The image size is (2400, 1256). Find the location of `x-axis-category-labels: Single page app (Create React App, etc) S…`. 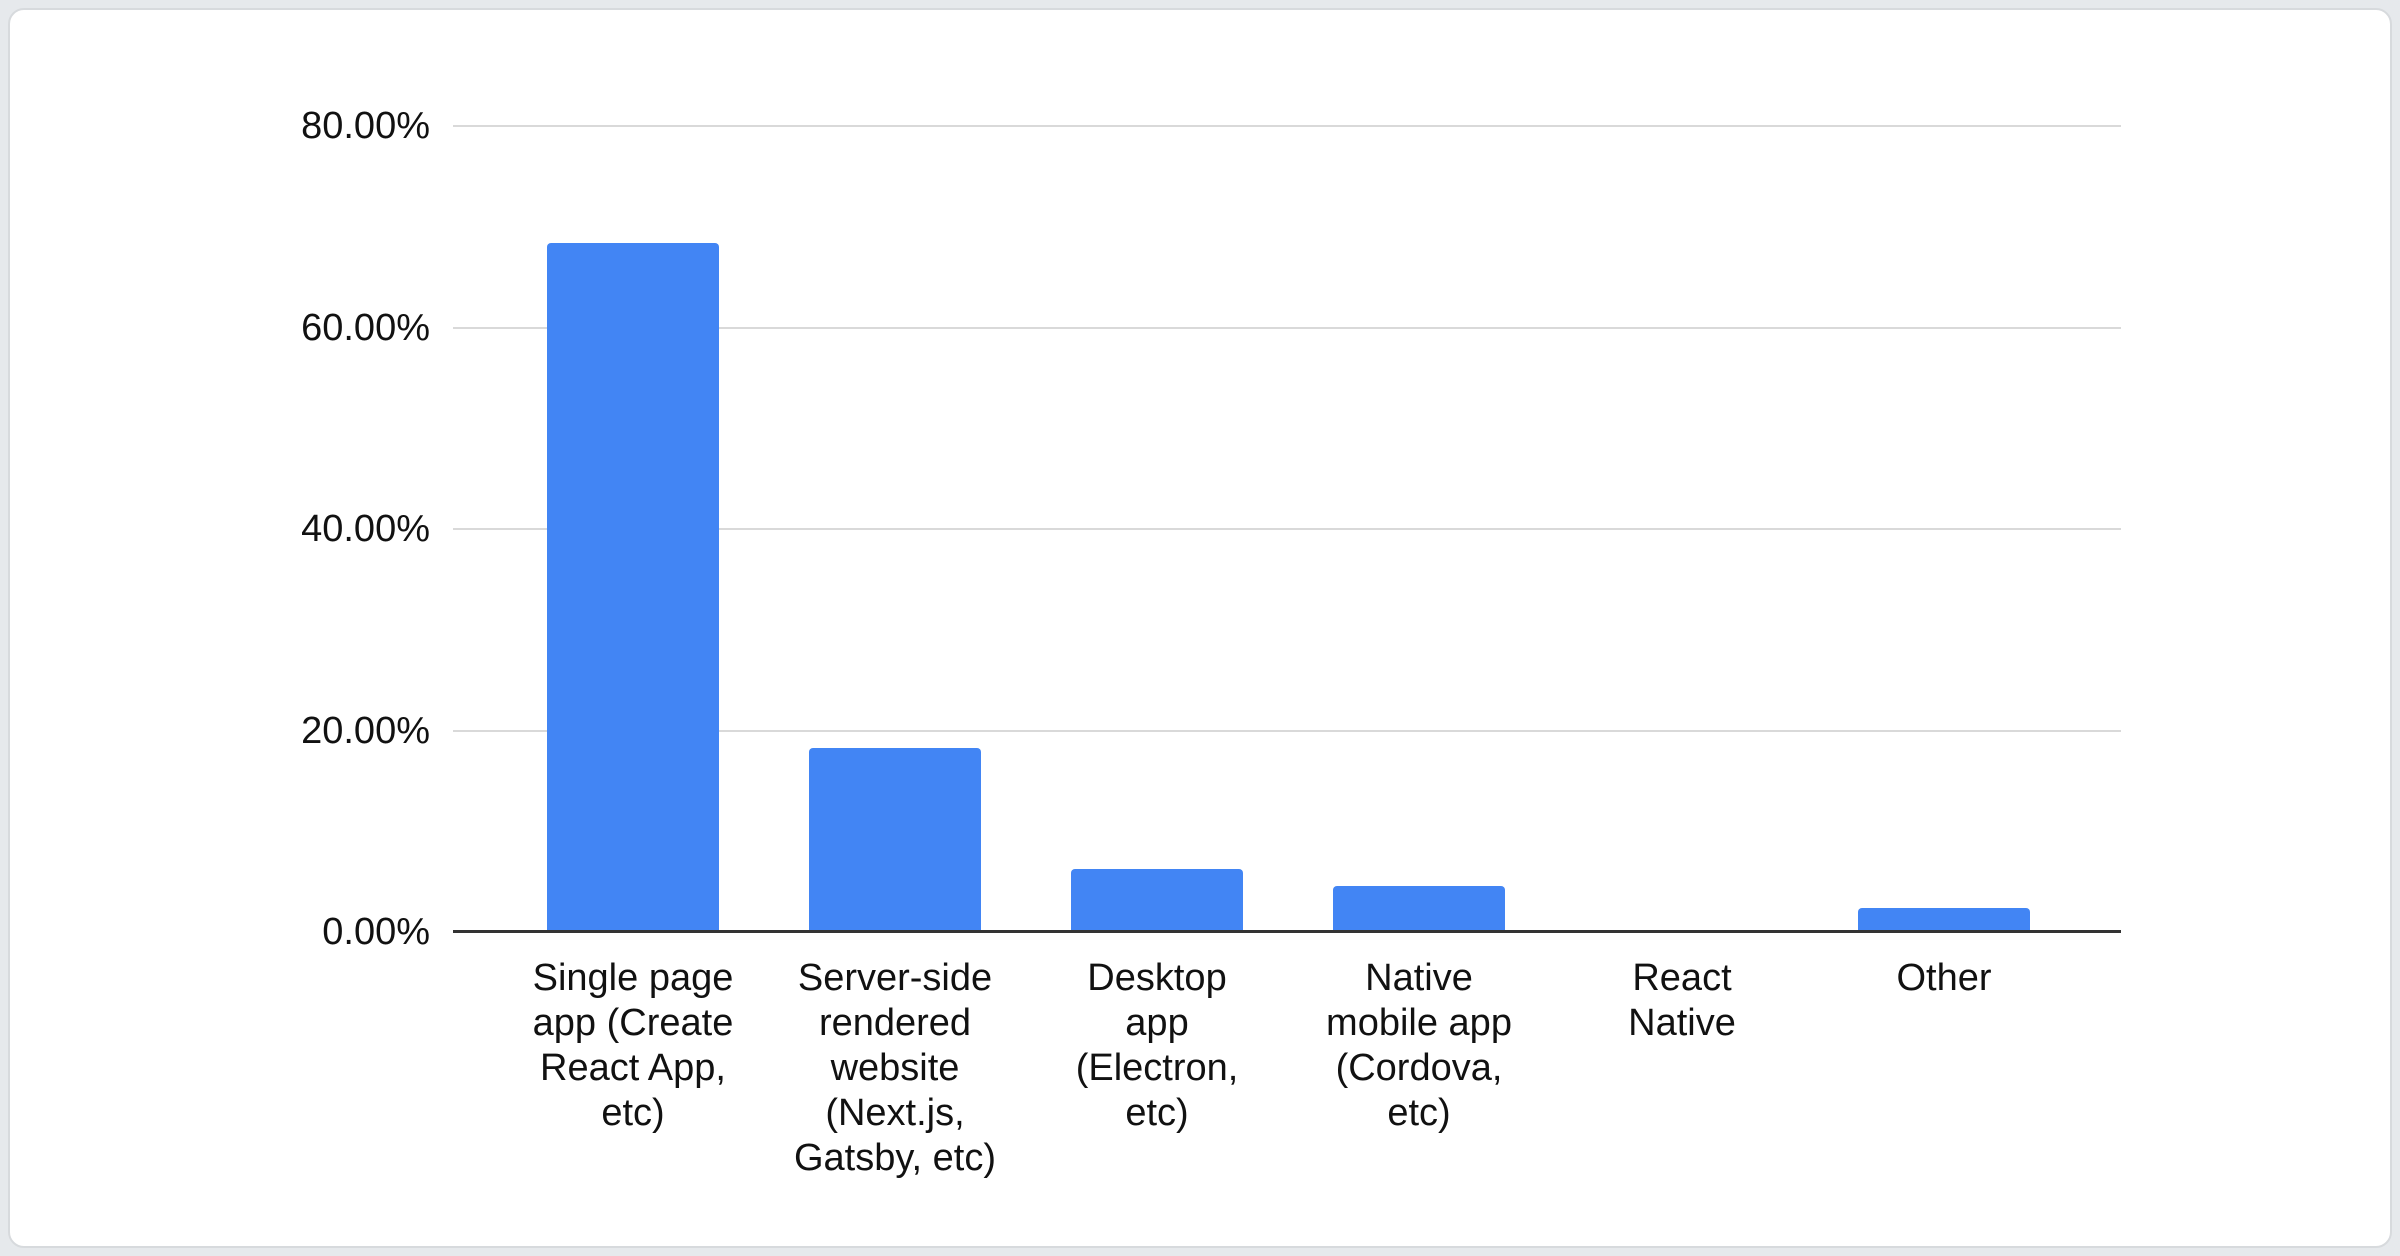

x-axis-category-labels: Single page app (Create React App, etc) S… is located at coordinates (1287, 1086).